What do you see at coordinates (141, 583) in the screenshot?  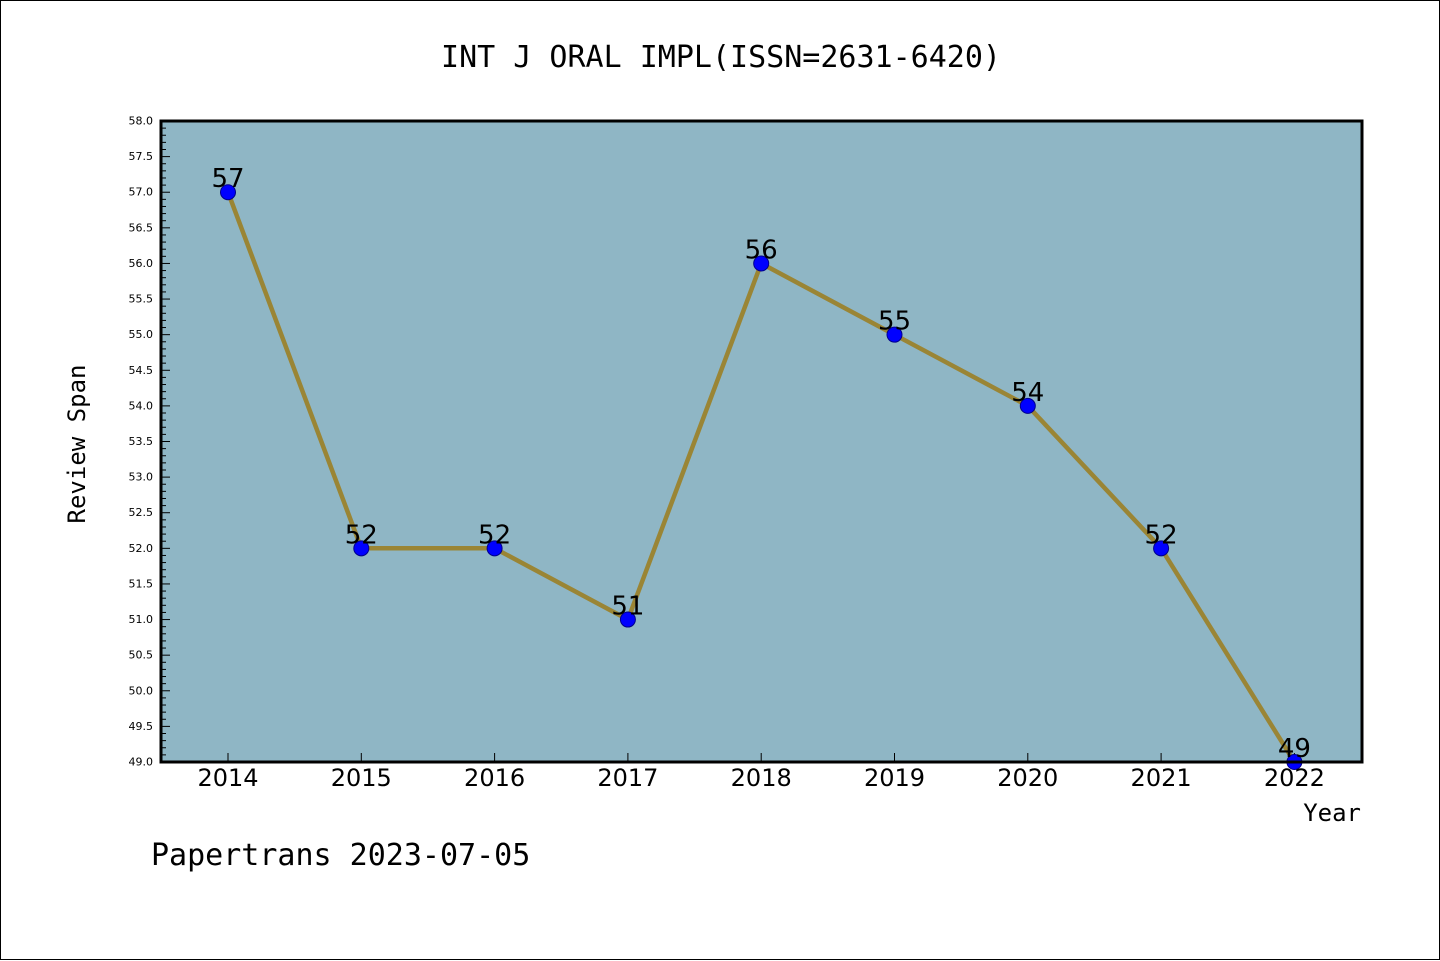 I see `y-tick-label: 51.5` at bounding box center [141, 583].